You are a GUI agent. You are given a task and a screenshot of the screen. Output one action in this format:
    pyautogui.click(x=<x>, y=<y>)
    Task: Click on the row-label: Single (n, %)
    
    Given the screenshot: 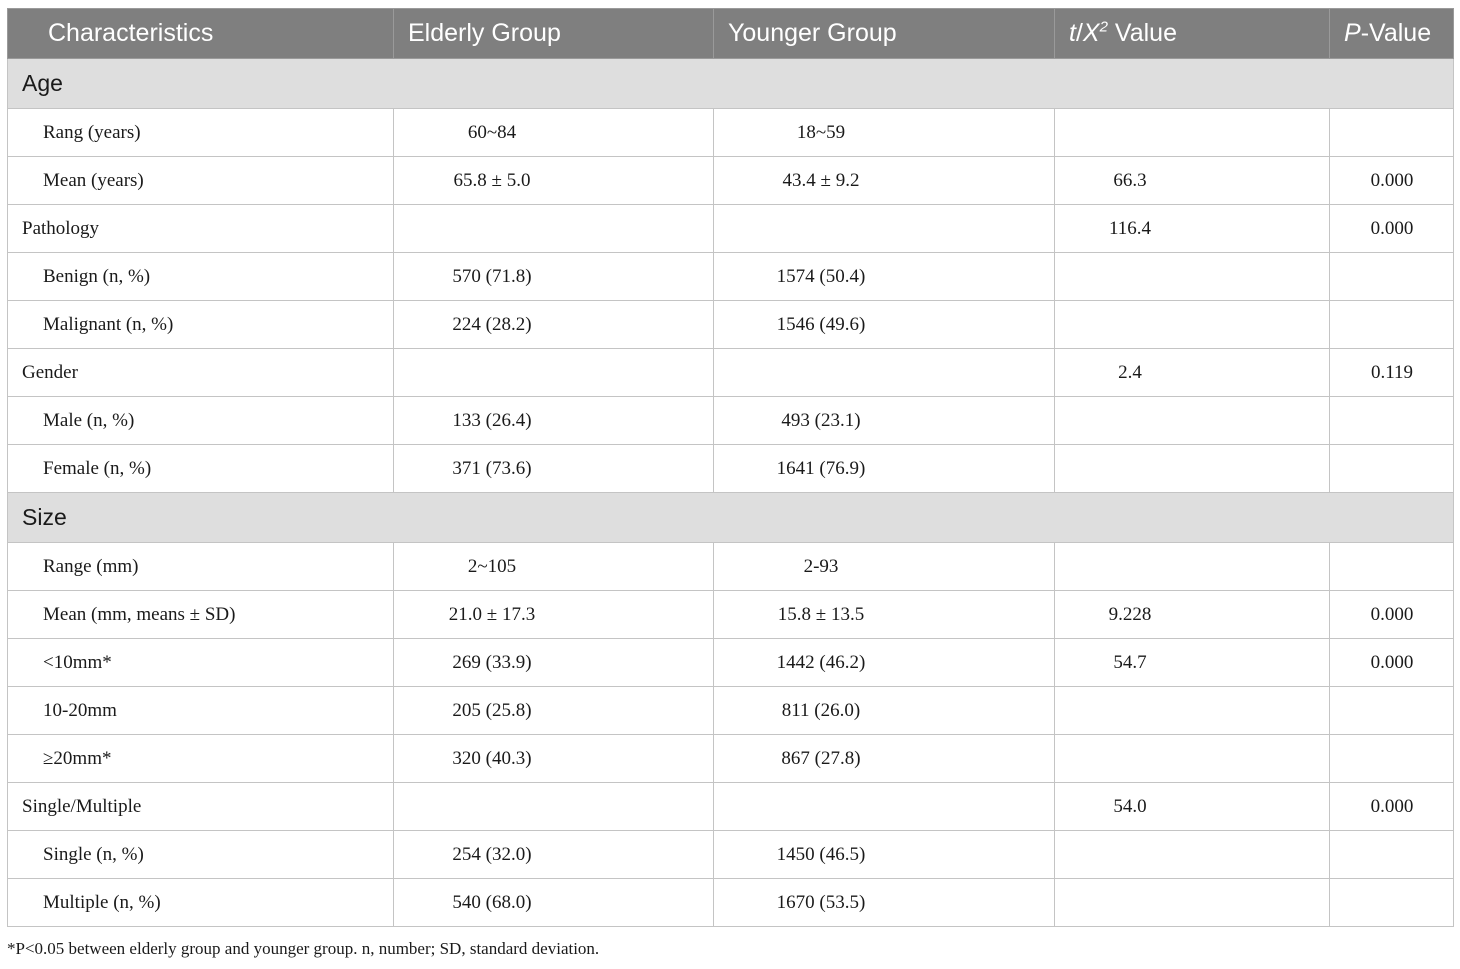 What is the action you would take?
    pyautogui.click(x=200, y=854)
    